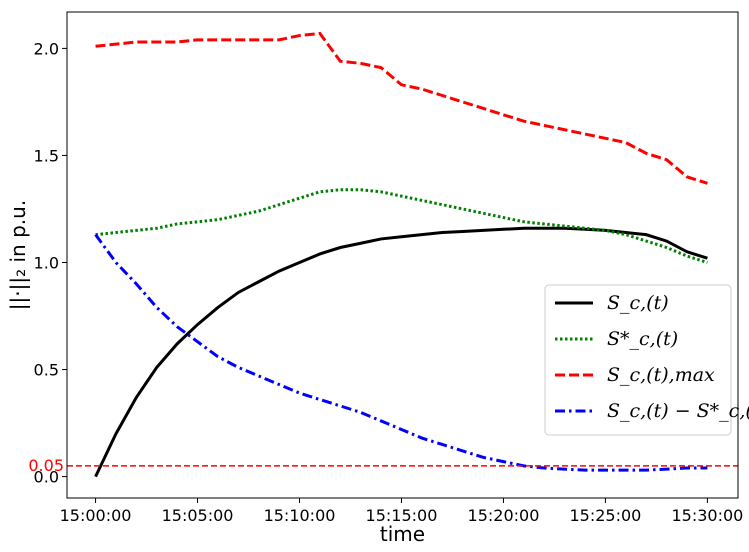 The image size is (749, 552). Describe the element at coordinates (504, 515) in the screenshot. I see `x-tick-label: 15:20:00` at that location.